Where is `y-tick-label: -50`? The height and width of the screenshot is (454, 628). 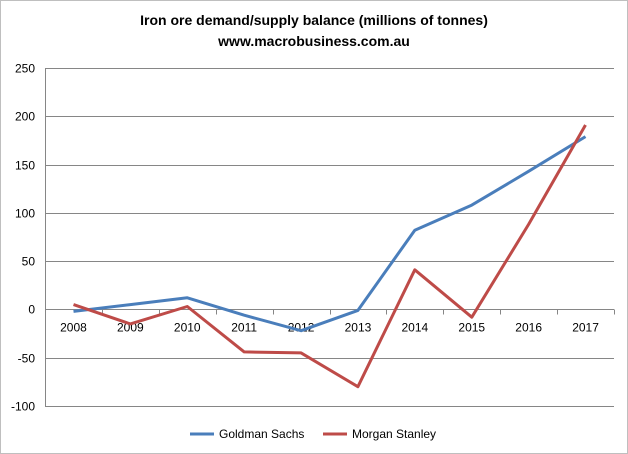
y-tick-label: -50 is located at coordinates (27, 359).